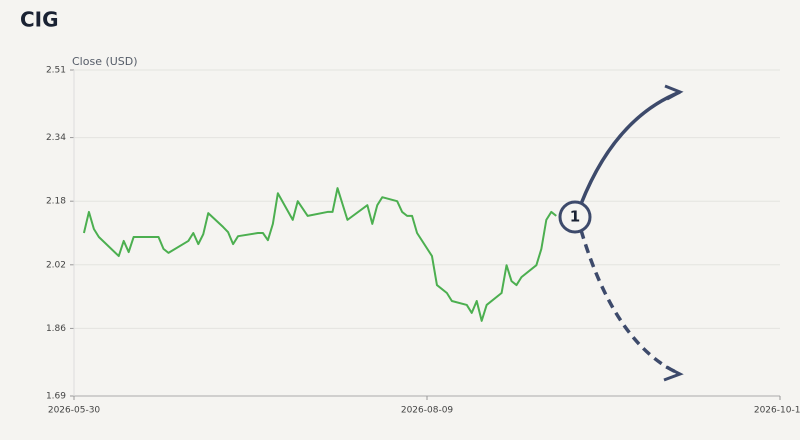 Image resolution: width=800 pixels, height=440 pixels. What do you see at coordinates (56, 397) in the screenshot?
I see `y-tick-label: 1.69` at bounding box center [56, 397].